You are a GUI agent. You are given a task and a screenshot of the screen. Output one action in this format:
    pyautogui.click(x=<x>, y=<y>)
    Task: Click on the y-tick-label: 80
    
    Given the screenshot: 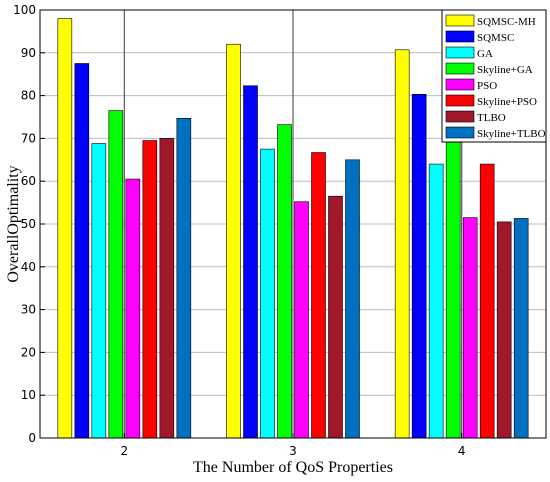 What is the action you would take?
    pyautogui.click(x=28, y=96)
    